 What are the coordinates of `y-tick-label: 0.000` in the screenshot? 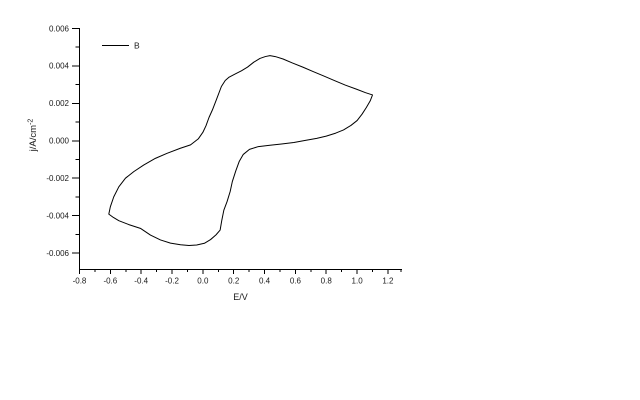 It's located at (59, 141).